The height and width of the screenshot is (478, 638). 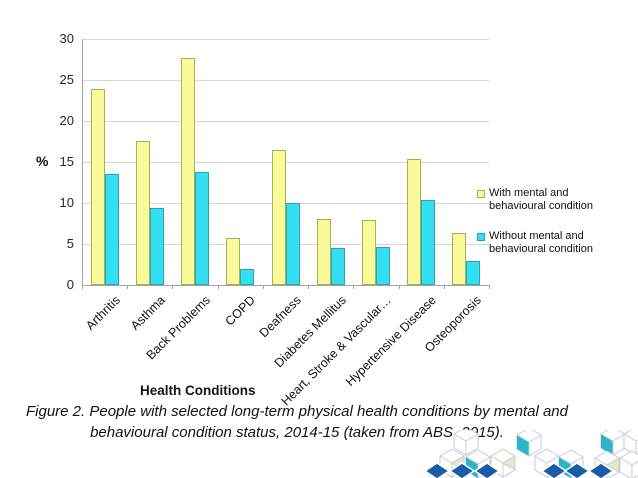 I want to click on legend-marker-with-icon, so click(x=481, y=194).